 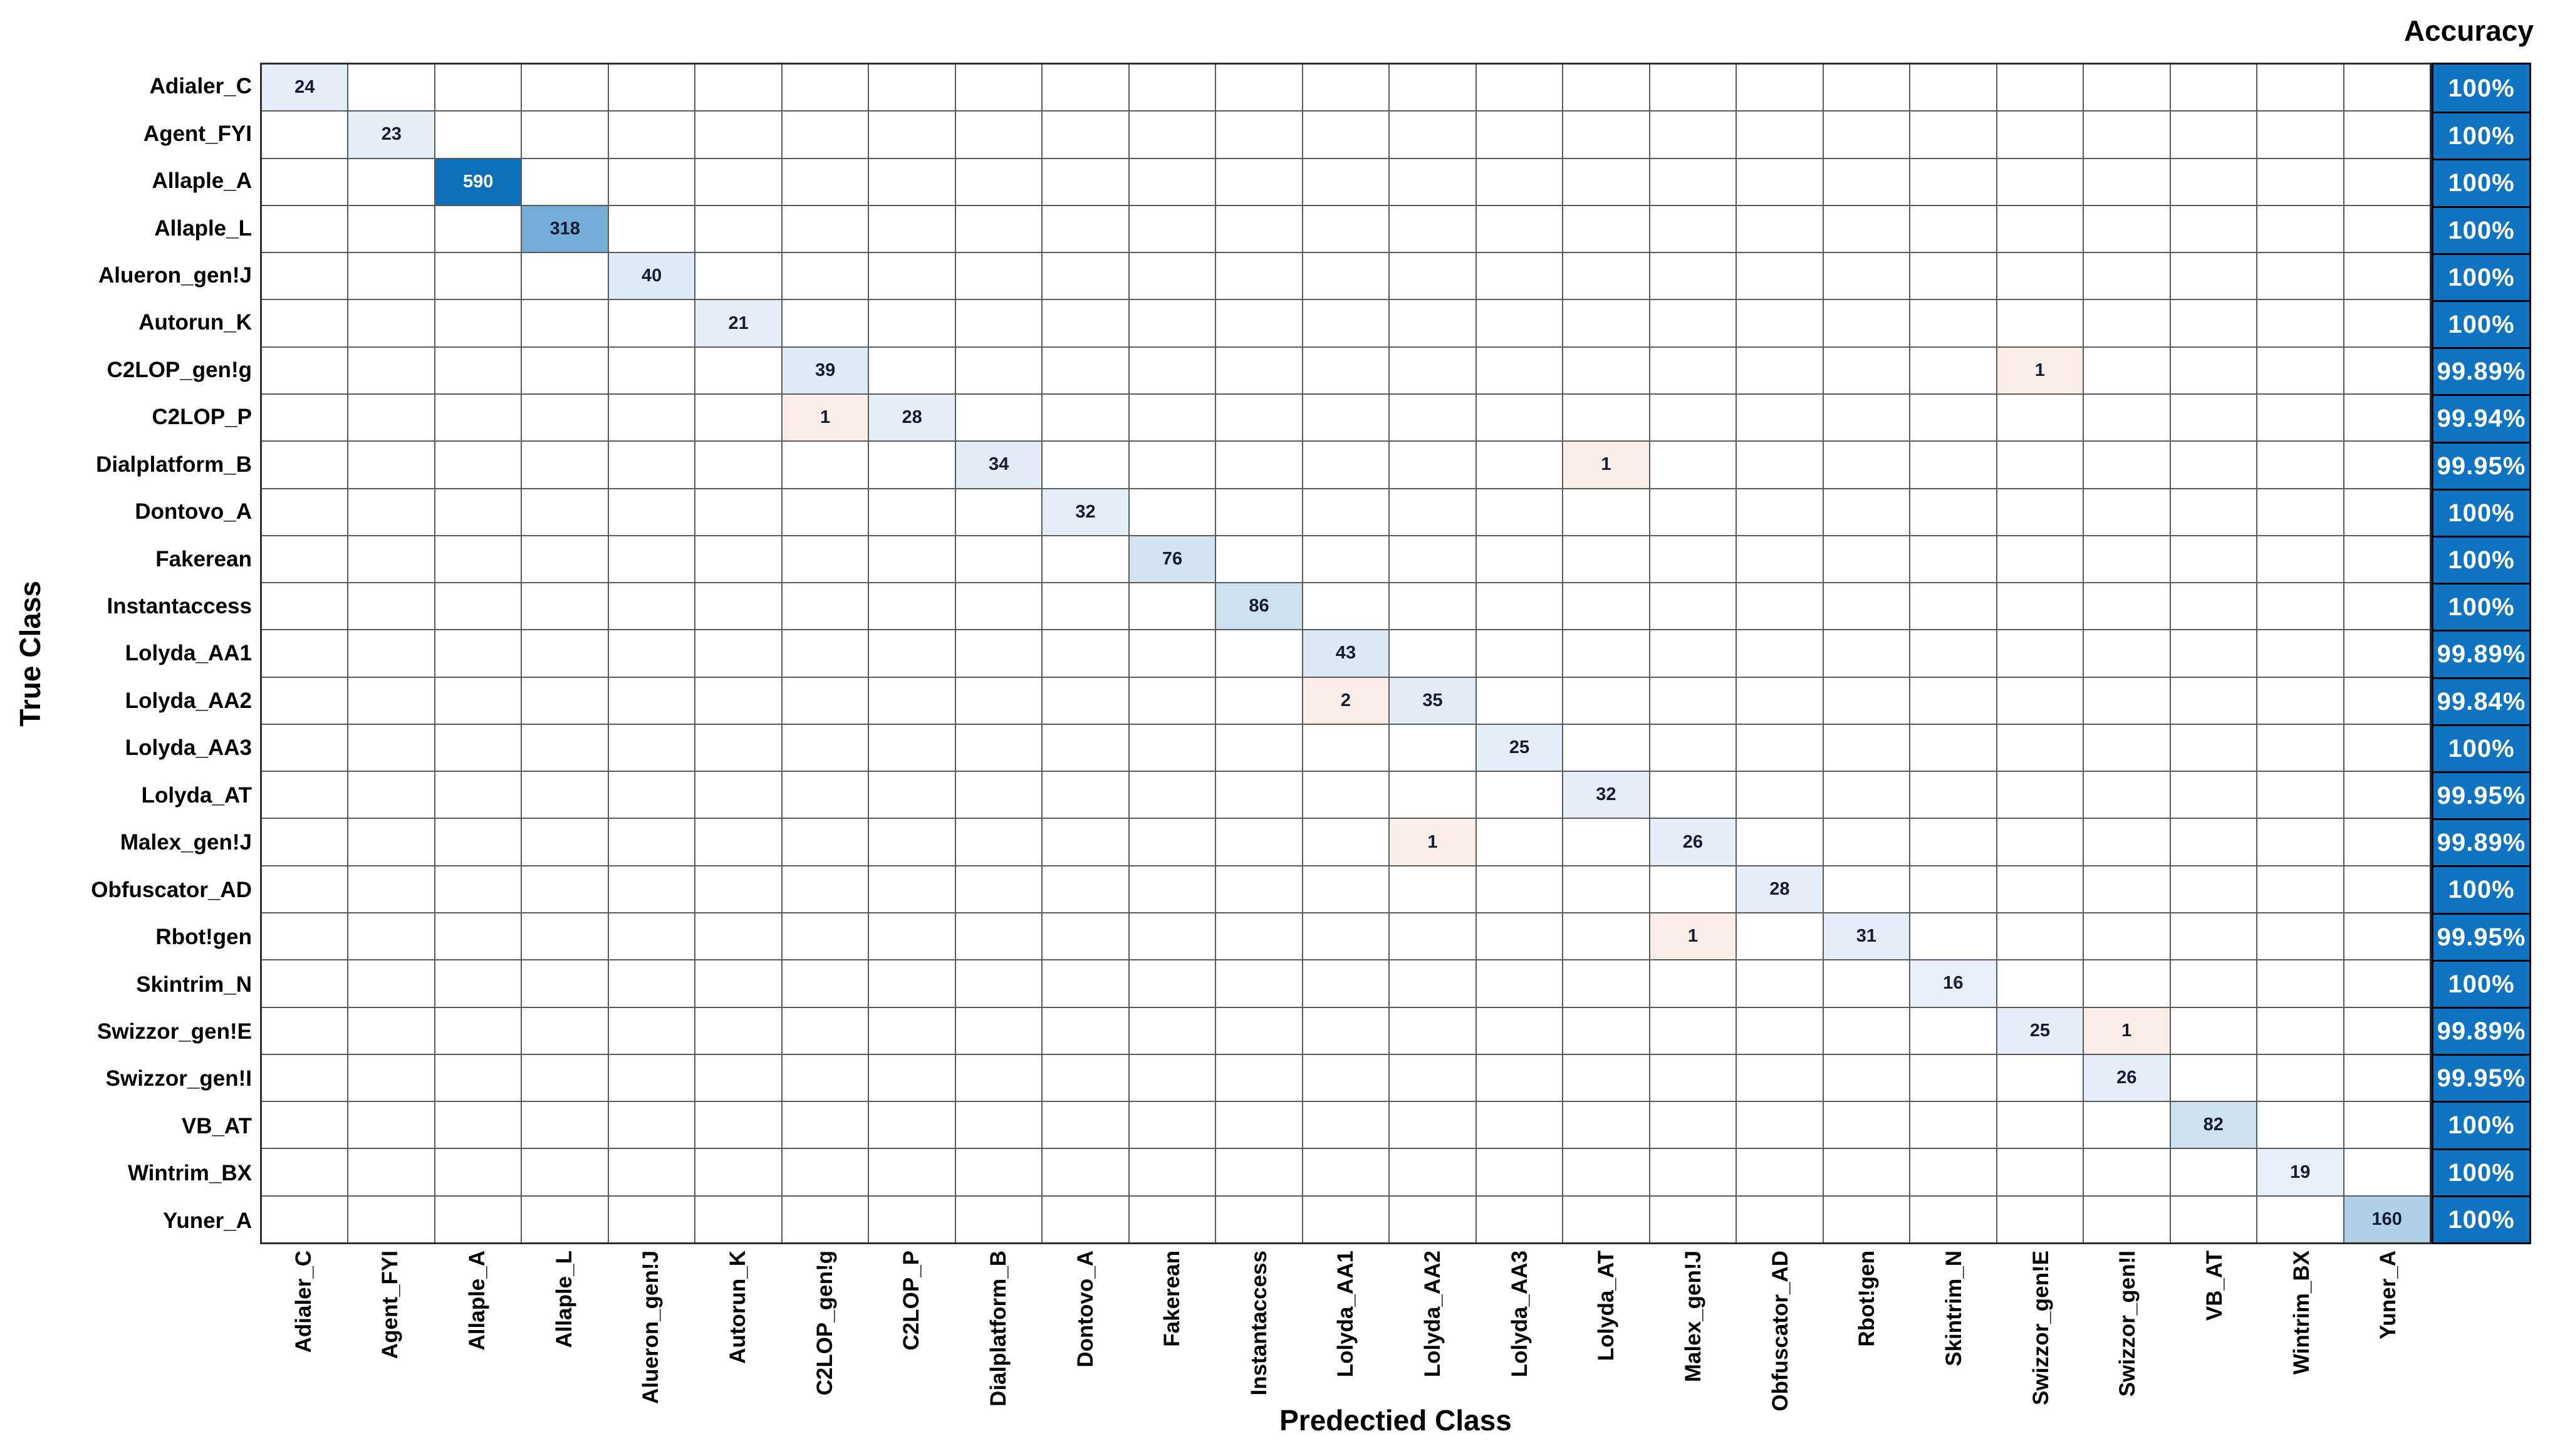 I want to click on y-tick-label: Dialplatform_B, so click(x=174, y=464).